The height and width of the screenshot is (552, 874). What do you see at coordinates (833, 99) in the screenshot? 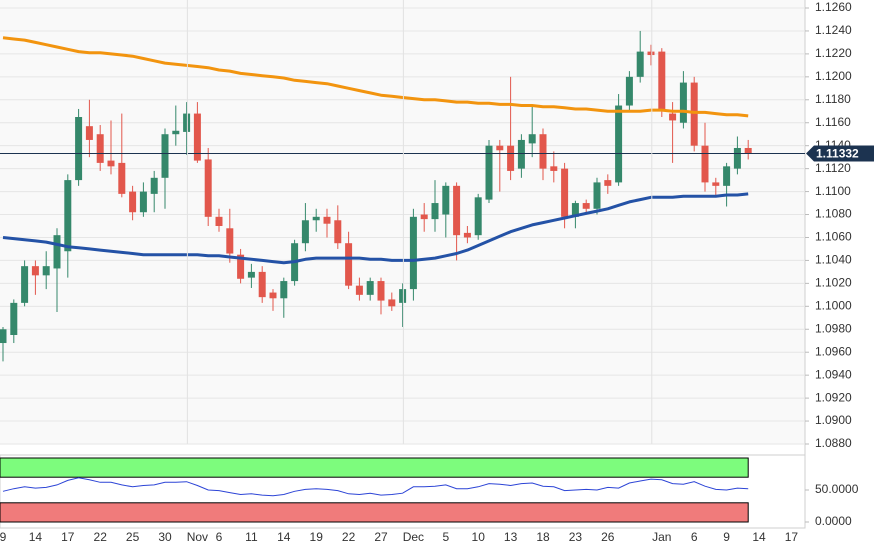
I see `y-tick-label: 1.1180` at bounding box center [833, 99].